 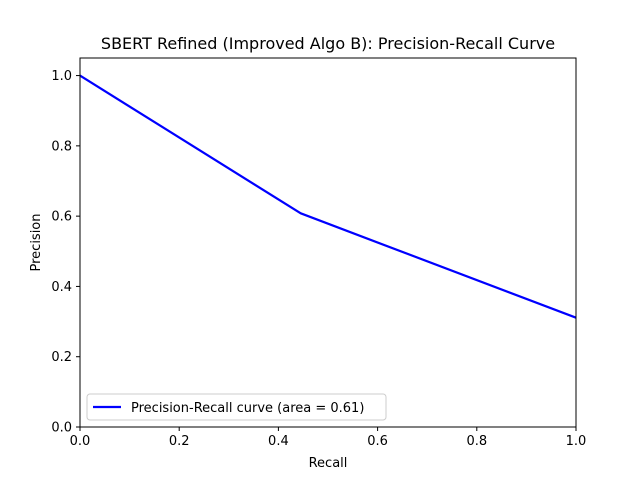 What do you see at coordinates (61, 76) in the screenshot?
I see `y-tick-label: 1.0` at bounding box center [61, 76].